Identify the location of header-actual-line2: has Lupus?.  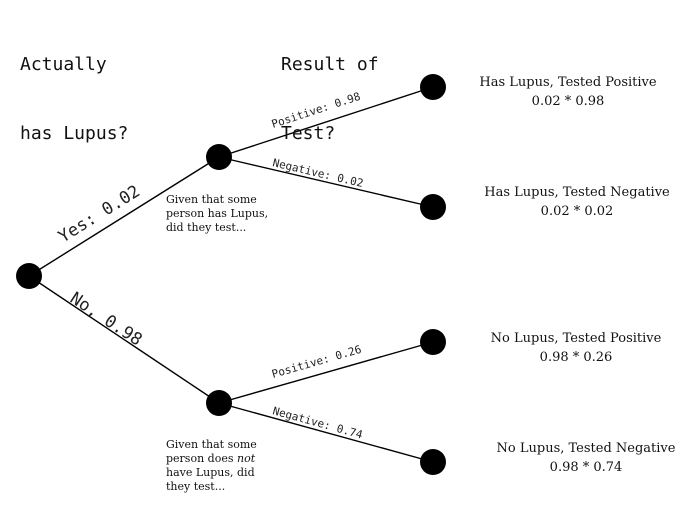
(74, 133).